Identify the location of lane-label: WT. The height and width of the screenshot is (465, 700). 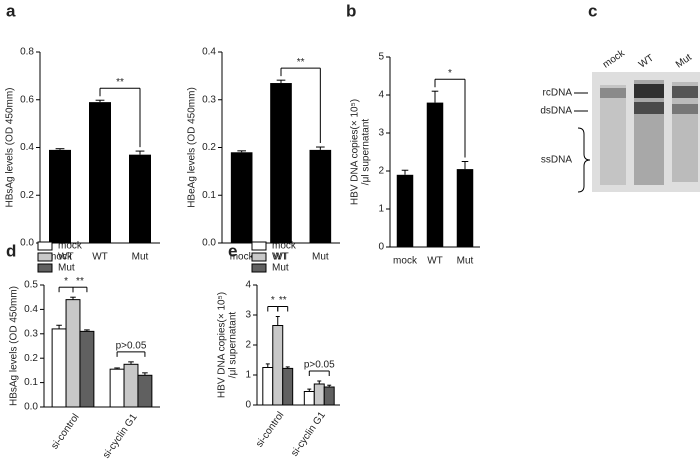
(646, 62).